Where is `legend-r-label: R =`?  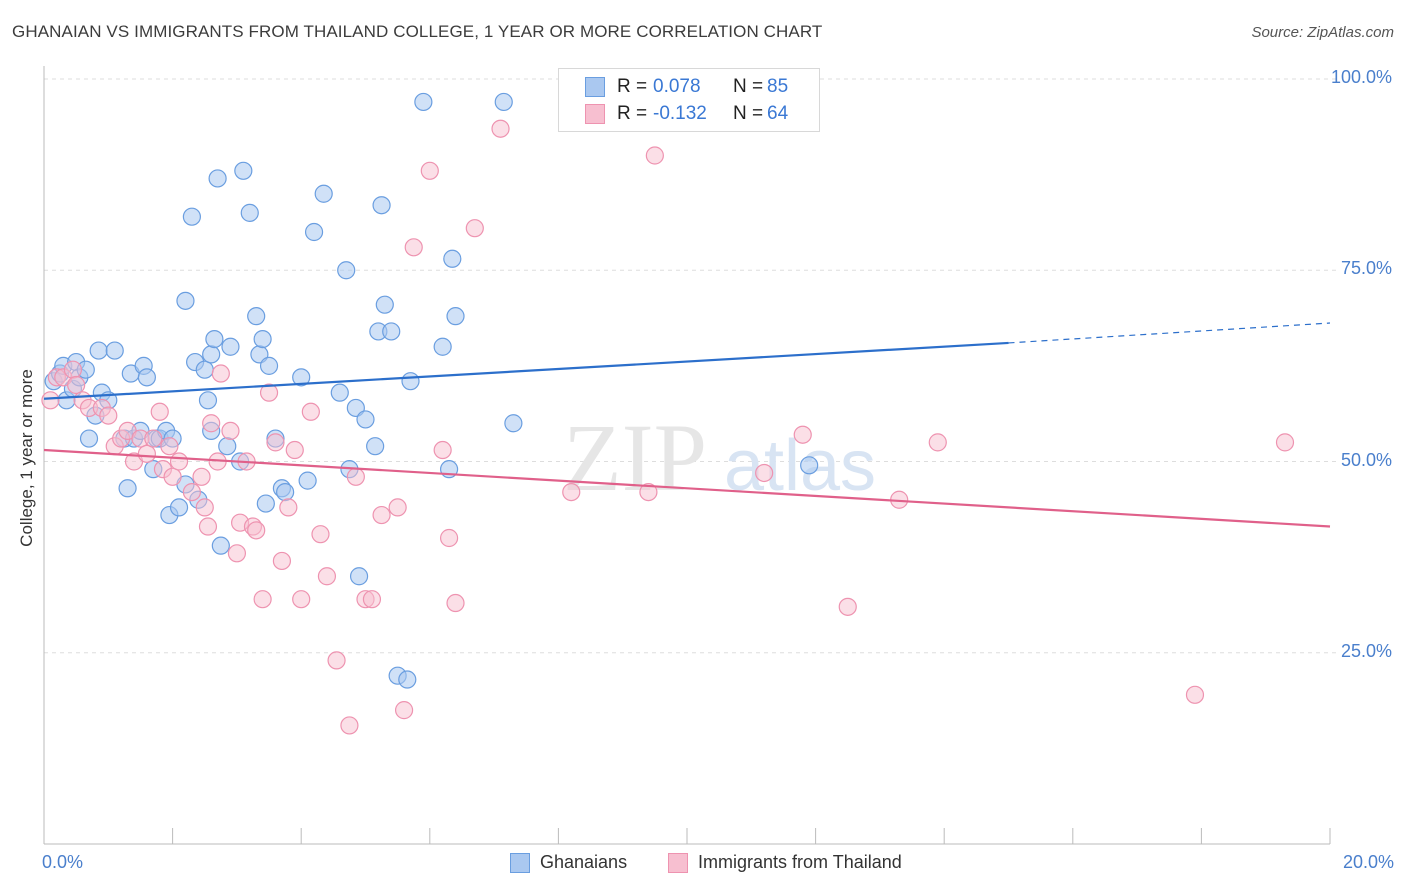 legend-r-label: R = is located at coordinates (632, 86).